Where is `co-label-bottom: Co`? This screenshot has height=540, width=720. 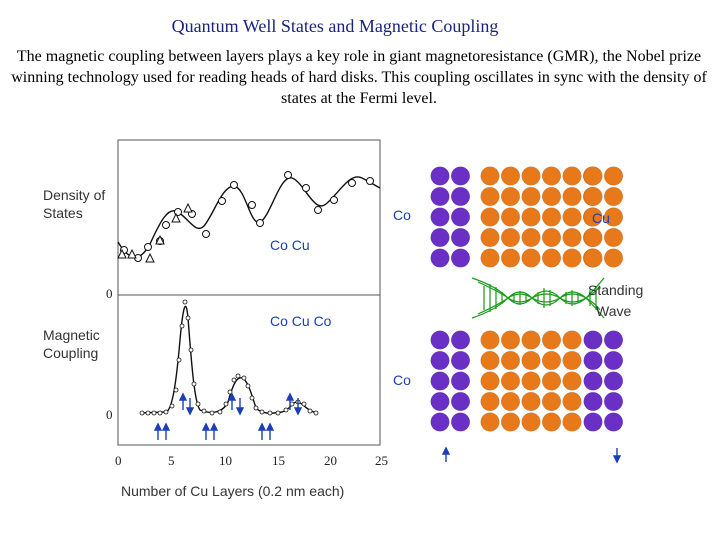
co-label-bottom: Co is located at coordinates (402, 380).